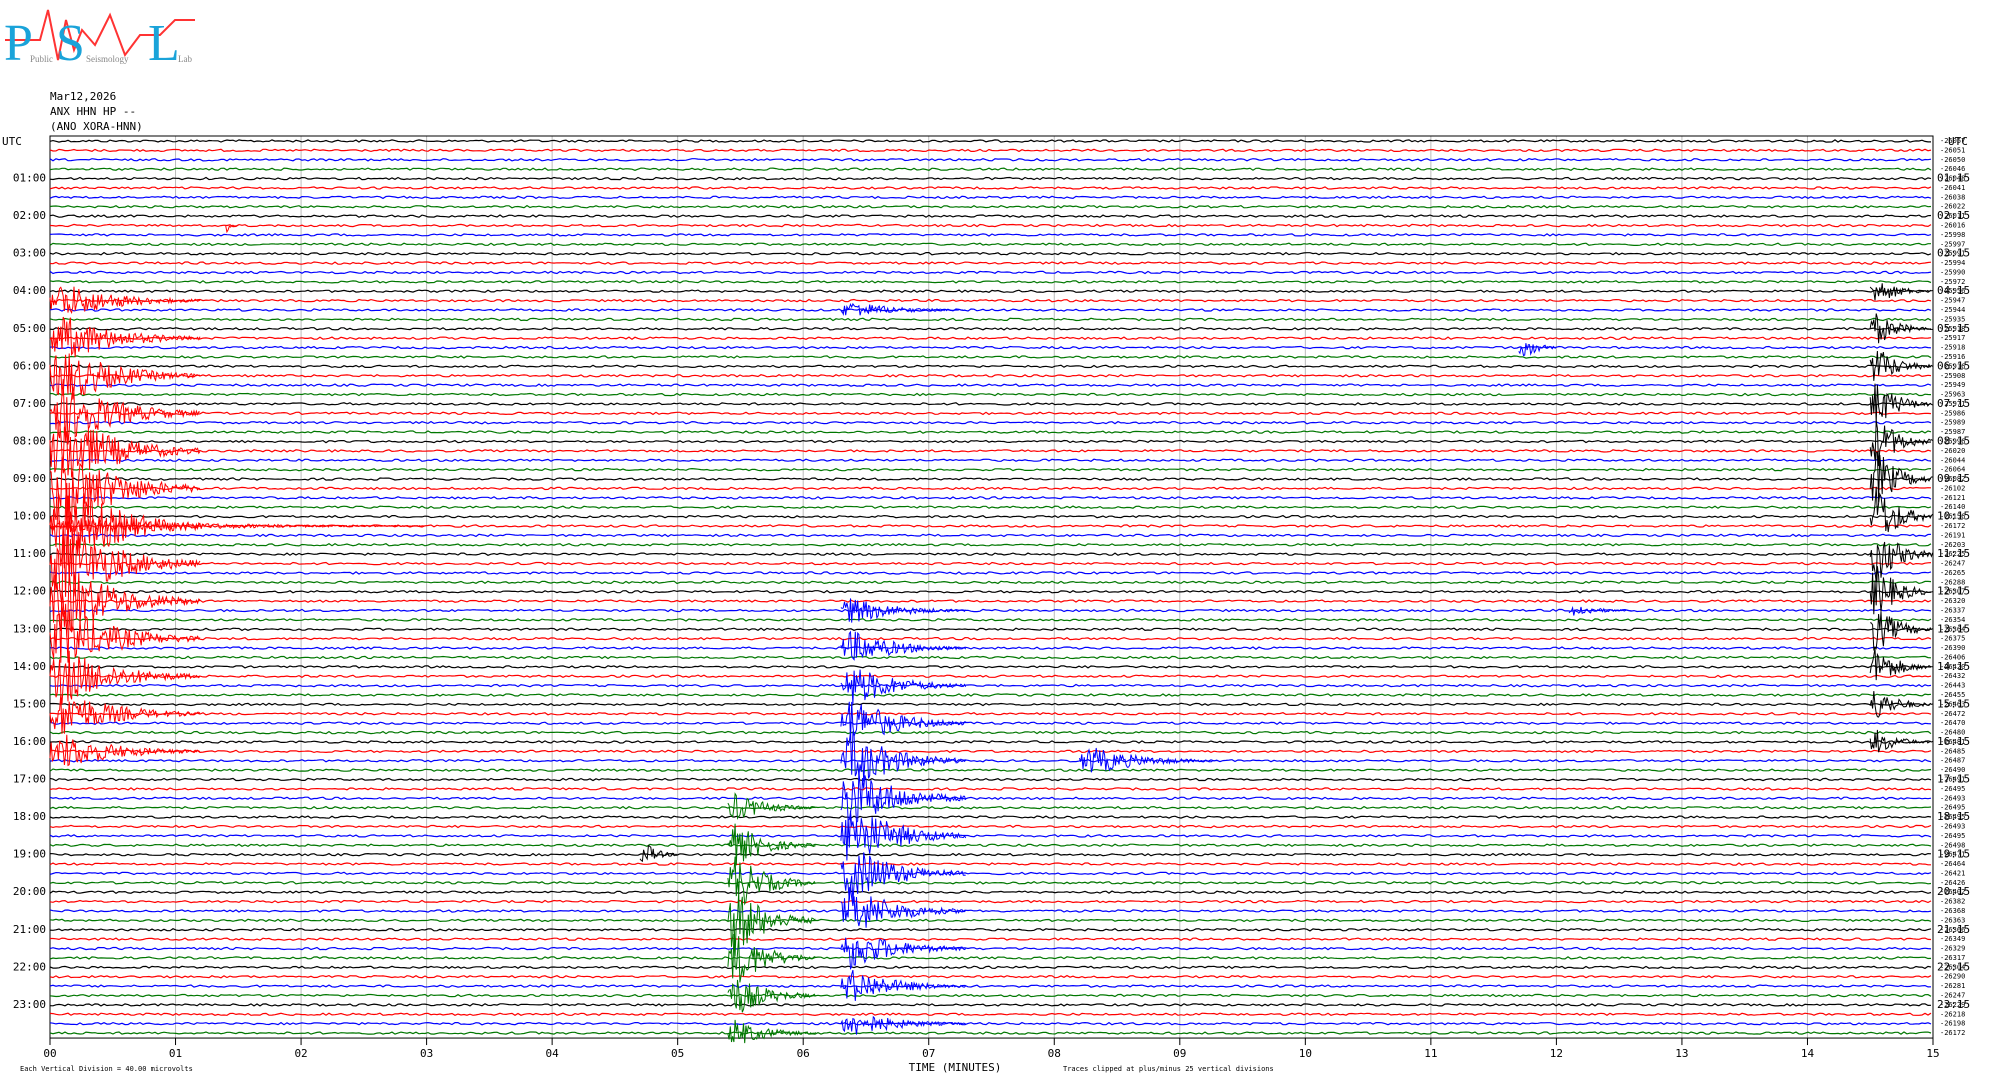 The height and width of the screenshot is (1080, 2010). Describe the element at coordinates (1953, 966) in the screenshot. I see `y-tick-label: 22:15` at that location.